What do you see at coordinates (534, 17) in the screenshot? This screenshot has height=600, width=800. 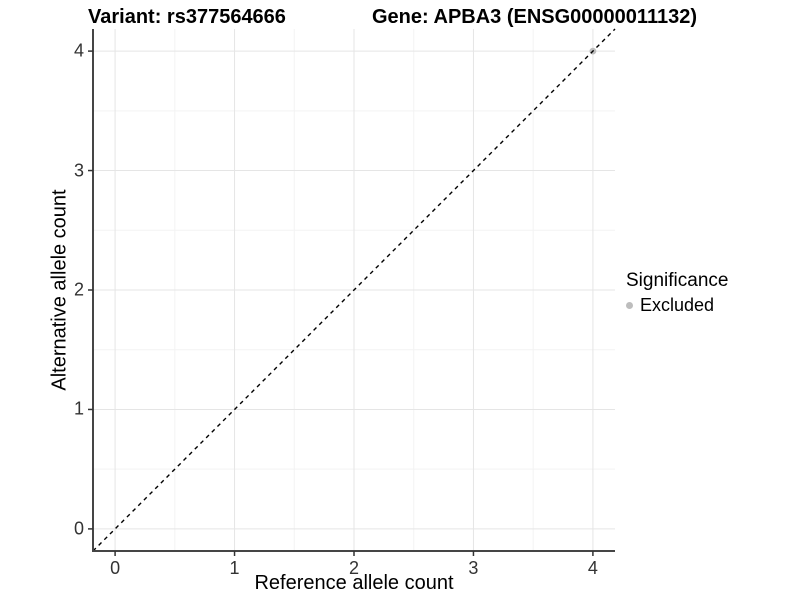 I see `gene-title: Gene: APBA3 (ENSG00000011132)` at bounding box center [534, 17].